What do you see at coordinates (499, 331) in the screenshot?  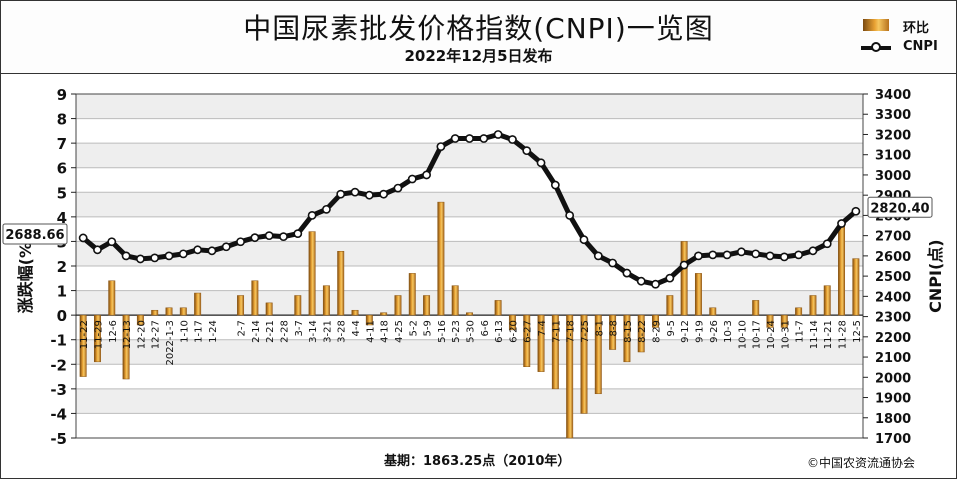 I see `x-tick-label: 6-13` at bounding box center [499, 331].